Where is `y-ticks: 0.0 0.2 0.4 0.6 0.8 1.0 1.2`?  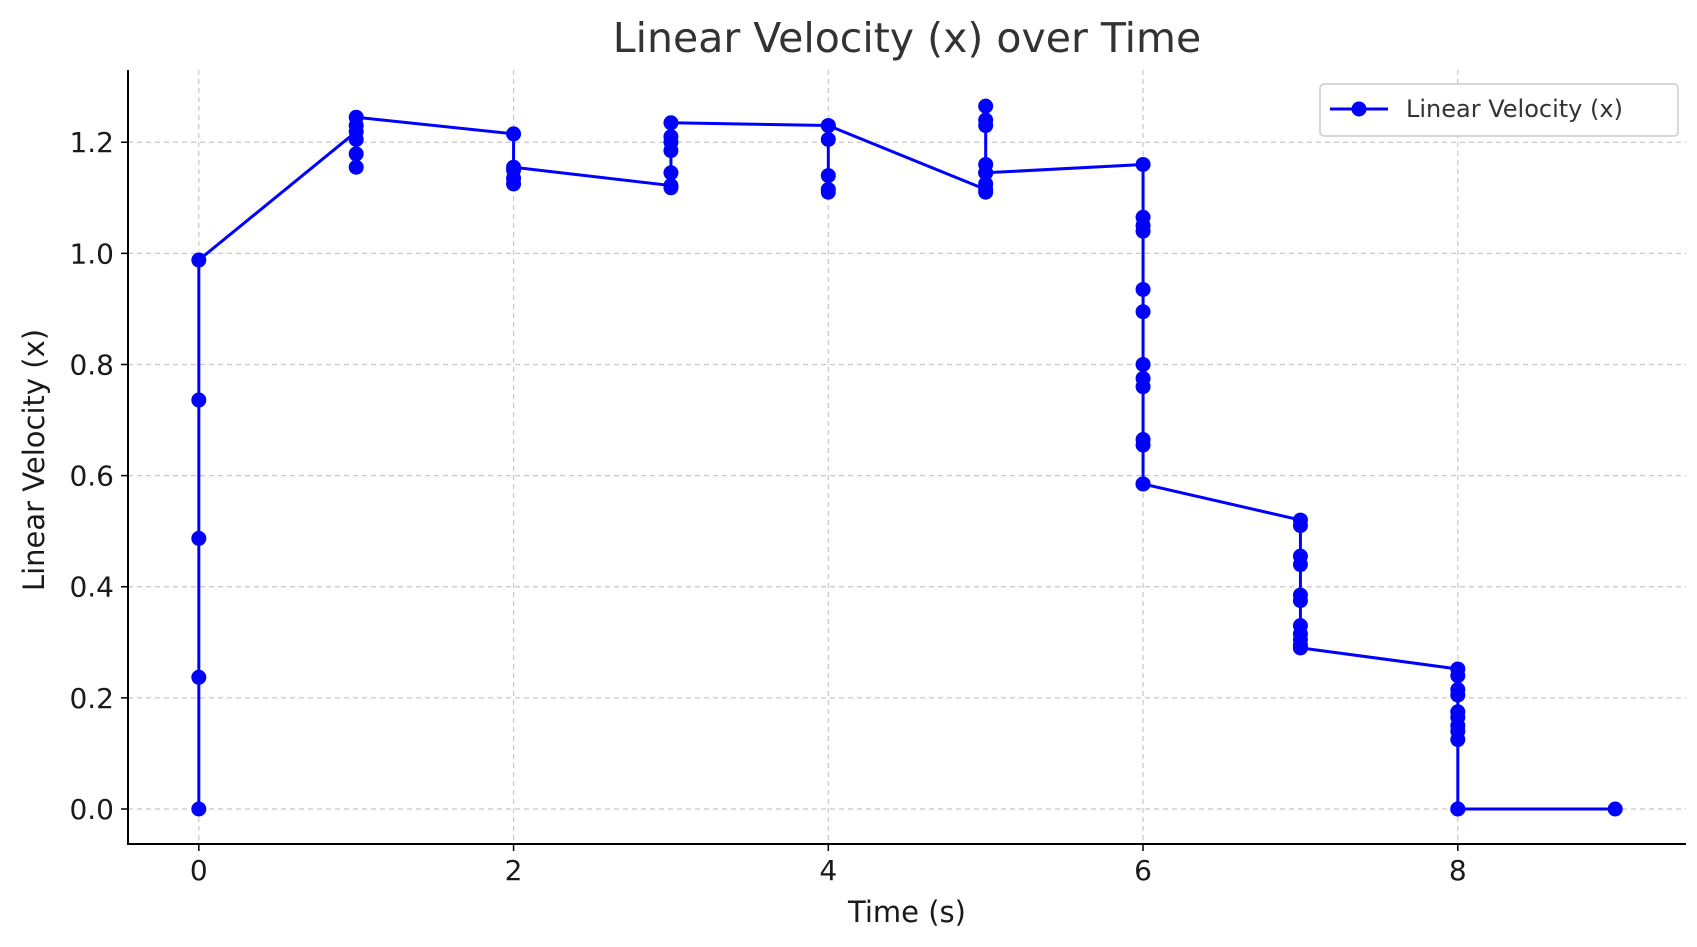 y-ticks: 0.0 0.2 0.4 0.6 0.8 1.0 1.2 is located at coordinates (98, 476).